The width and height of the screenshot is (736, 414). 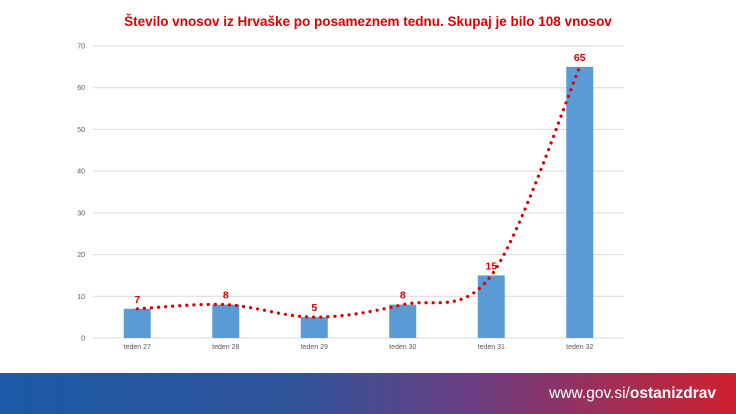 I want to click on x-tick-label: teden 31, so click(x=491, y=347).